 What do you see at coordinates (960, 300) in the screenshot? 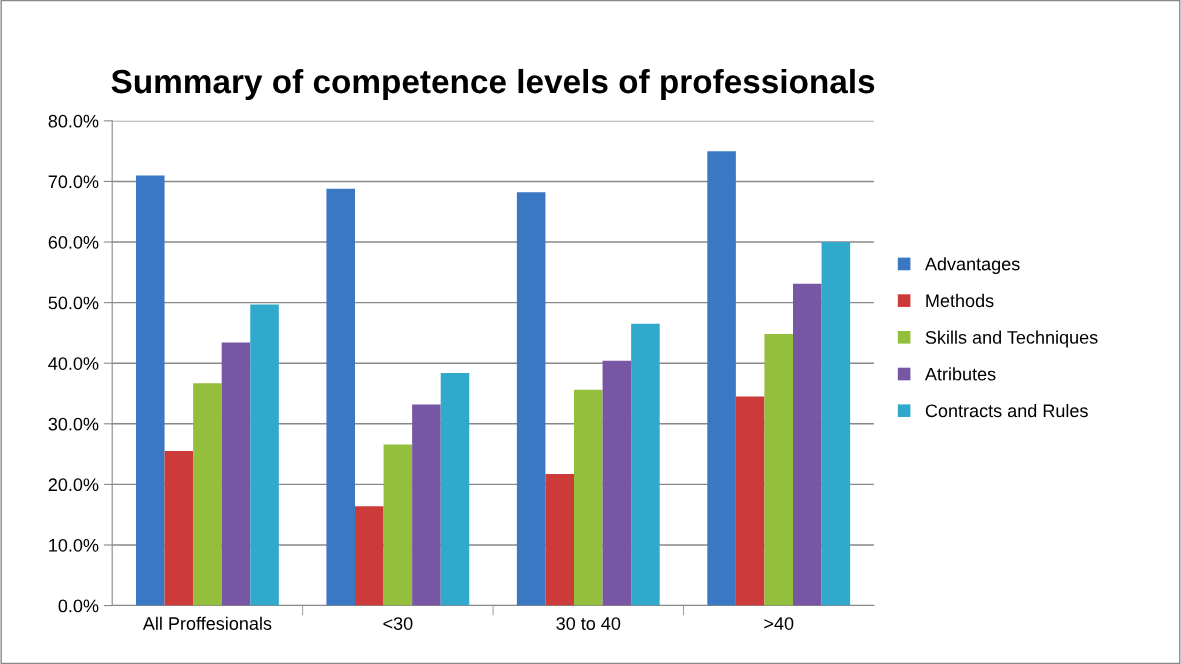
I see `legend-label: Methods` at bounding box center [960, 300].